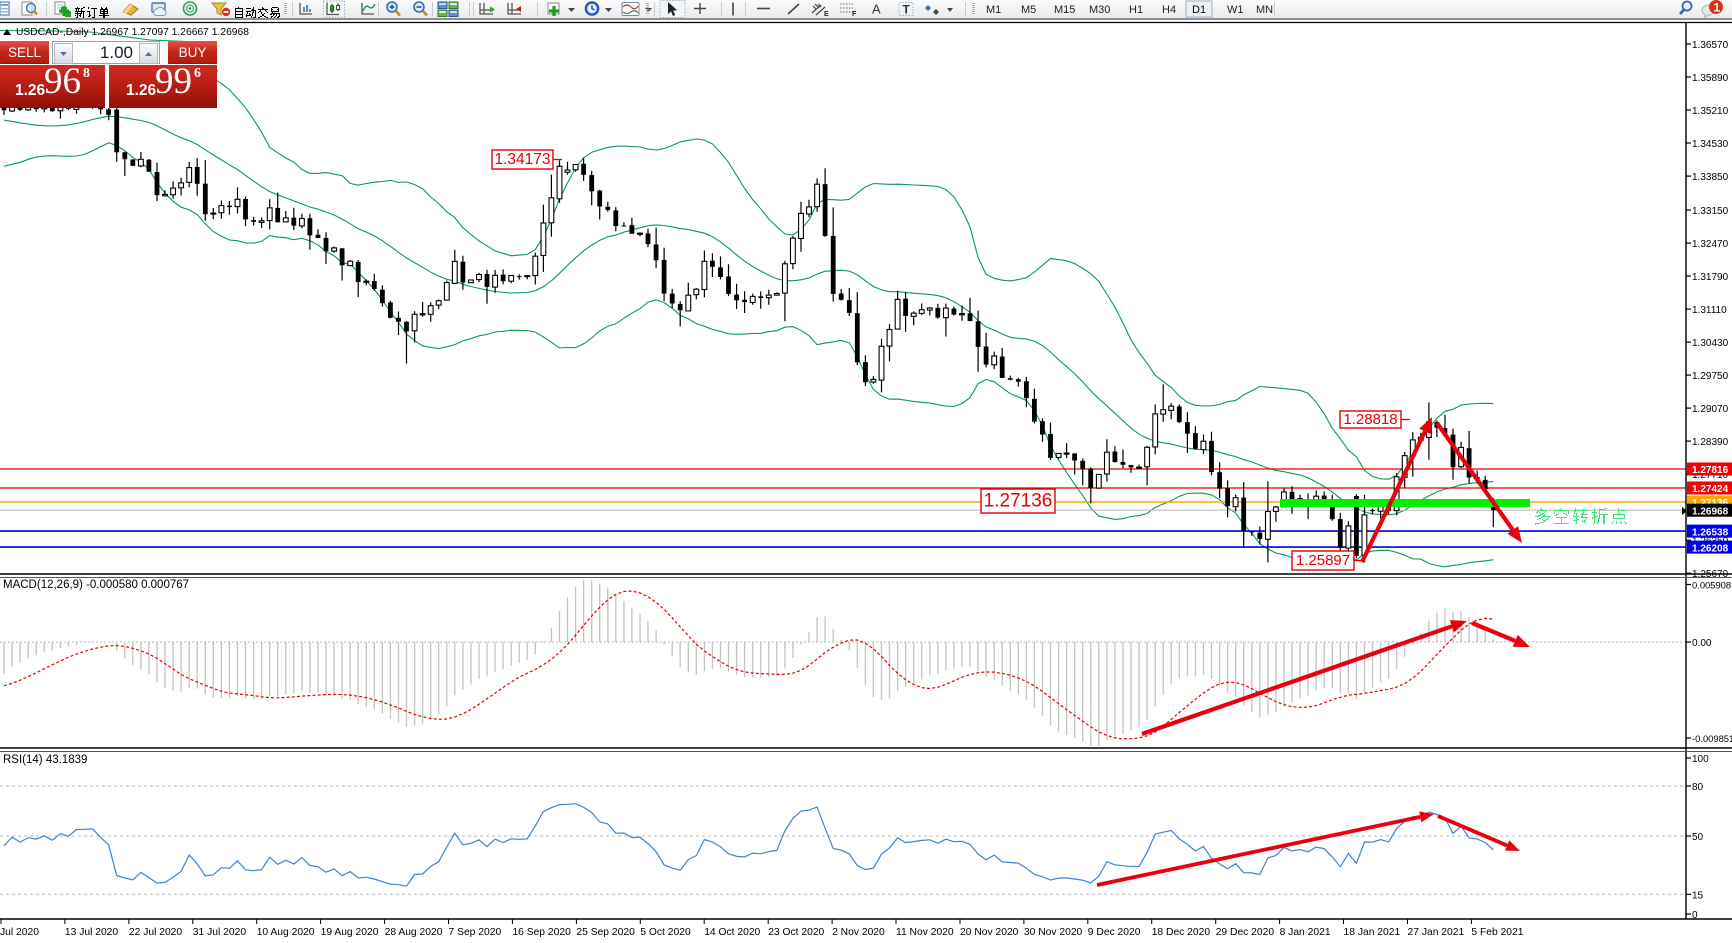 This screenshot has height=943, width=1732. I want to click on svg-text: 1.29070, so click(1710, 409).